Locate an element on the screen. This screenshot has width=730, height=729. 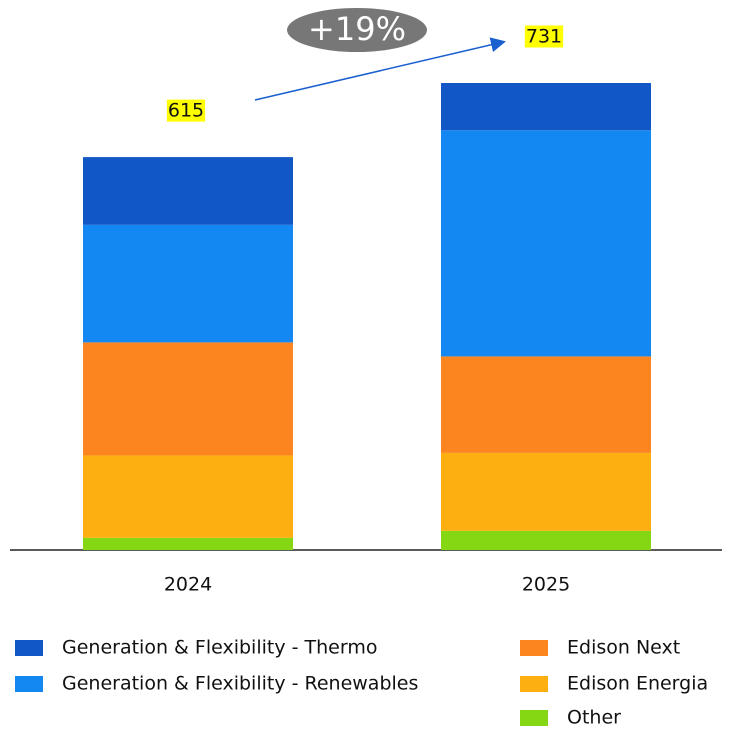
legend-label: Edison Energia is located at coordinates (637, 684).